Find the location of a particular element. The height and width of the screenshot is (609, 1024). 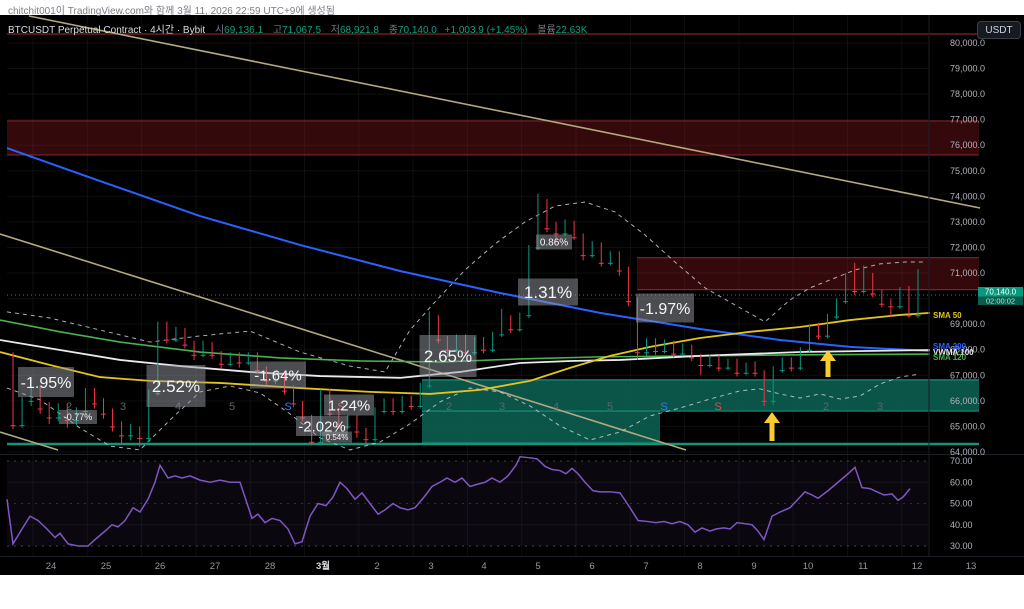

time-axis-label: 10 is located at coordinates (808, 566).